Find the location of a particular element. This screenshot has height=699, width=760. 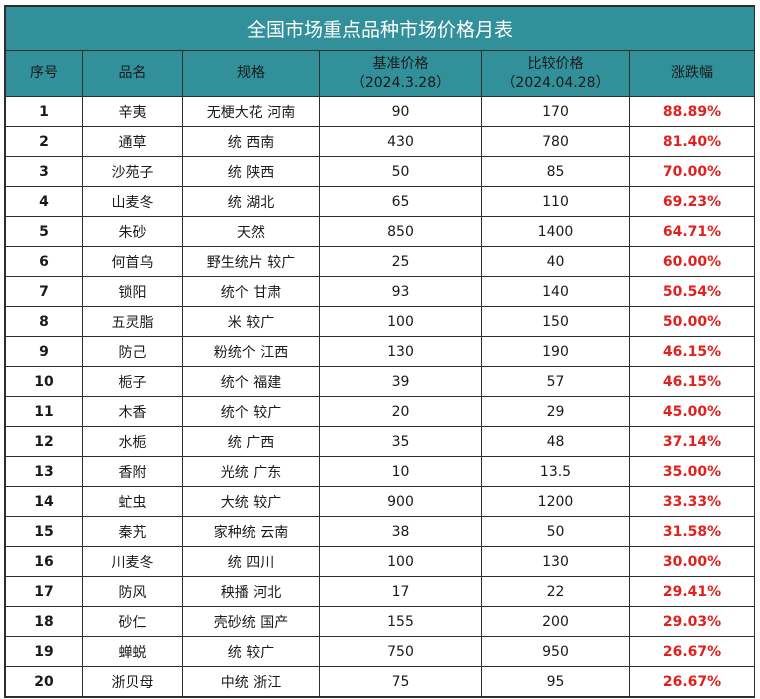

cell-compare-price: 40 is located at coordinates (555, 261).